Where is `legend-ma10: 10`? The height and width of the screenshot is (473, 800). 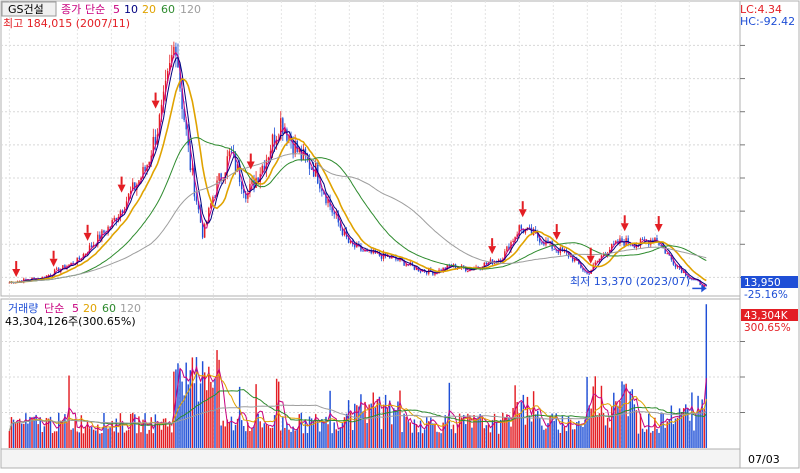
legend-ma10: 10 is located at coordinates (131, 9).